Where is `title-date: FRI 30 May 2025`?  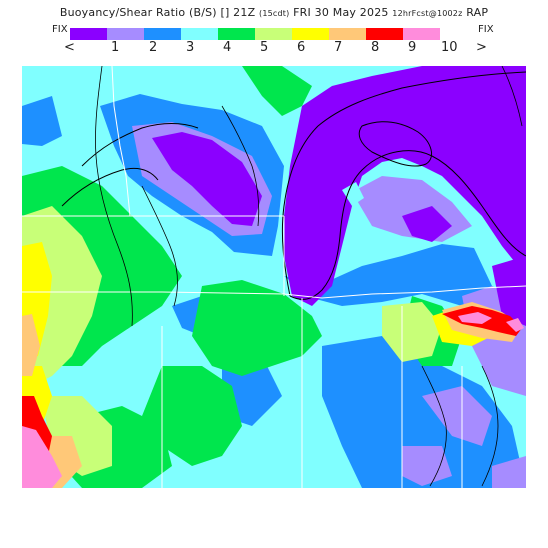 title-date: FRI 30 May 2025 is located at coordinates (341, 12).